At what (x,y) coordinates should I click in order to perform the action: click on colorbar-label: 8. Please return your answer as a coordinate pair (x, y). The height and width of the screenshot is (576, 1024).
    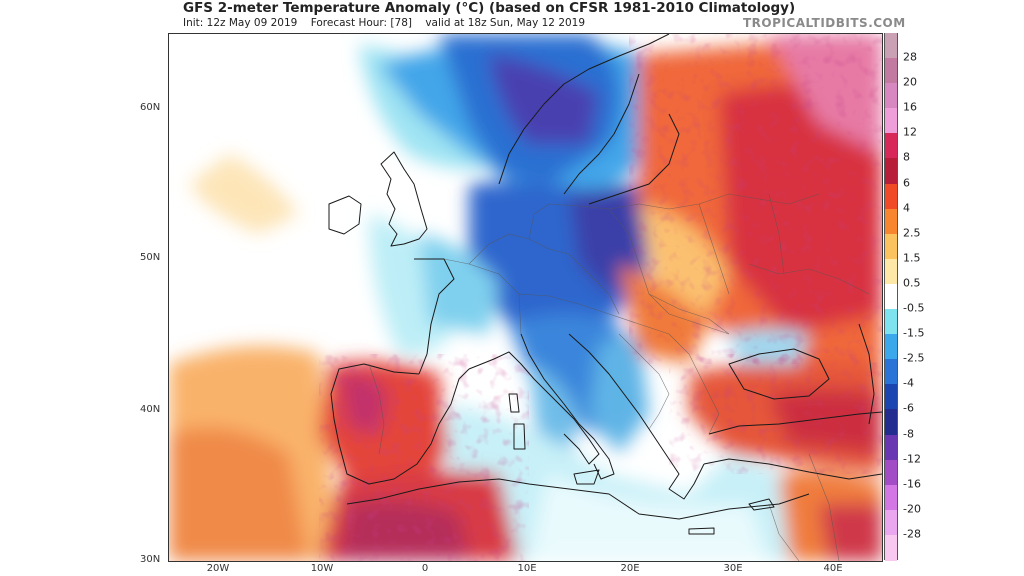
    Looking at the image, I should click on (906, 157).